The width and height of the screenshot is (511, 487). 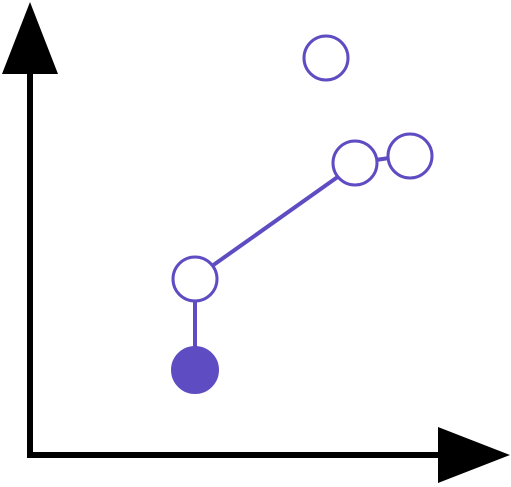 I want to click on x-axis-arrowhead, so click(x=474, y=455).